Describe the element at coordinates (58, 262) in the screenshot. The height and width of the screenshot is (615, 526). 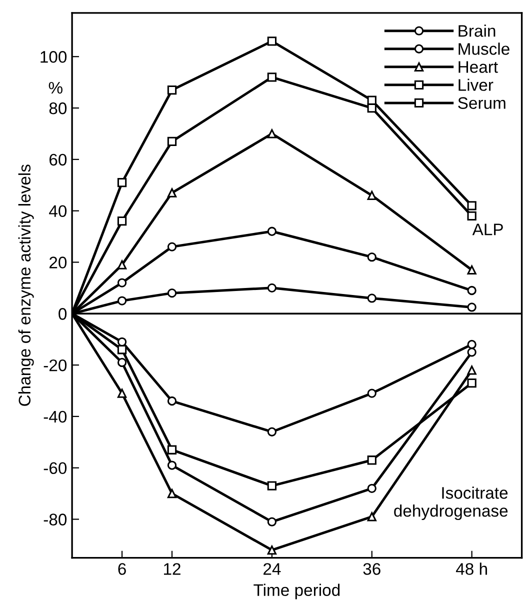
I see `y-tick-label: 20` at that location.